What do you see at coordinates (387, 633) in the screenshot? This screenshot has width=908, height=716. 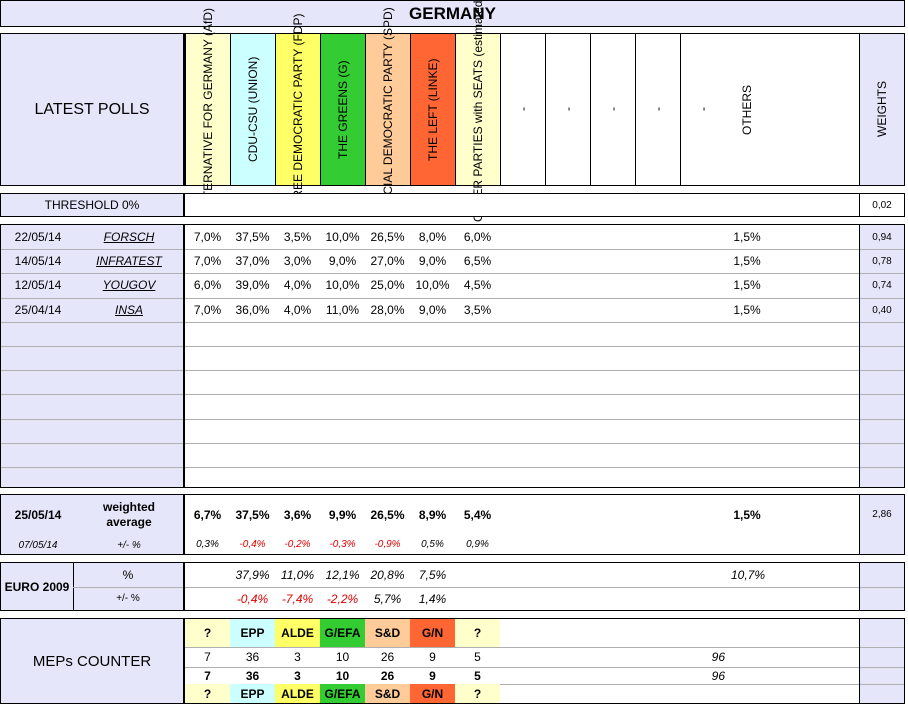 I see `mep-group-top: S&D` at bounding box center [387, 633].